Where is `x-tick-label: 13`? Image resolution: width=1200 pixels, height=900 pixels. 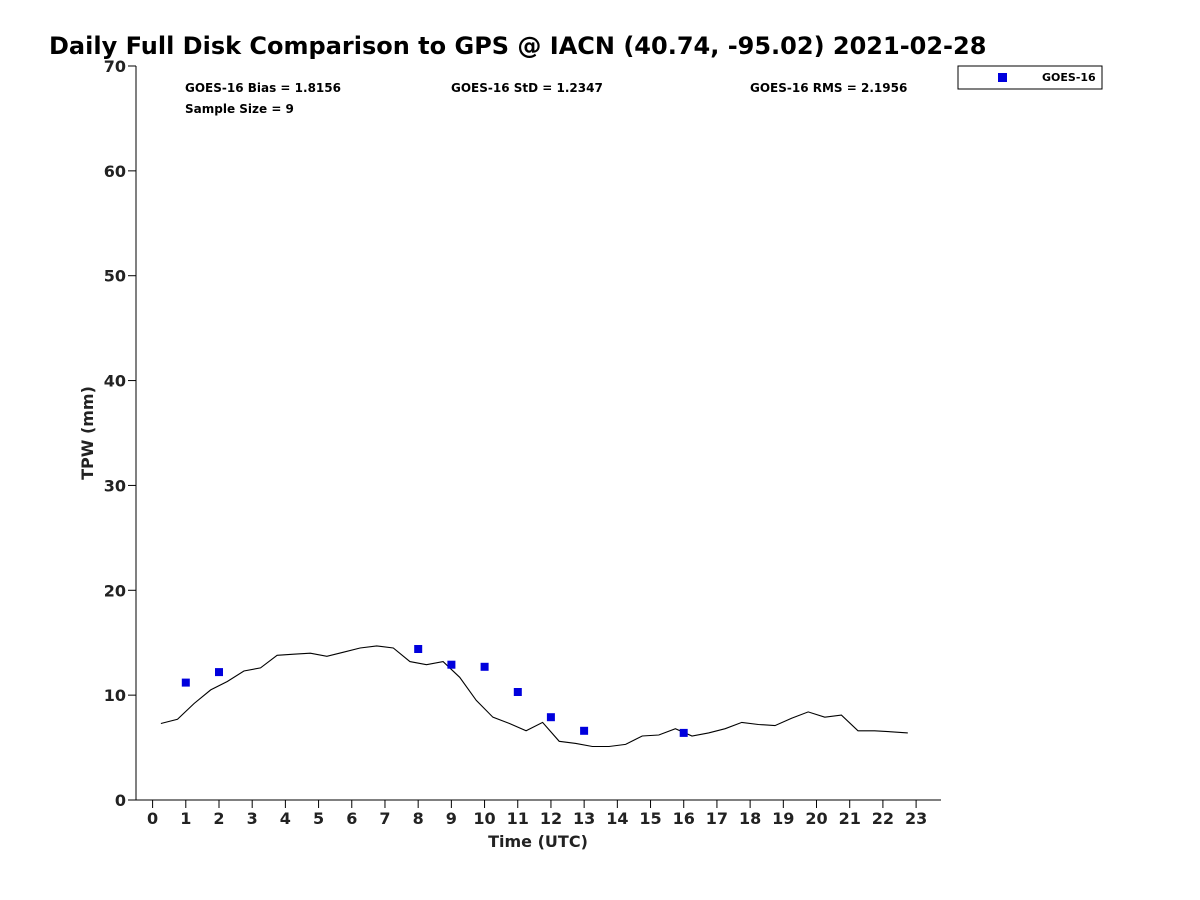 x-tick-label: 13 is located at coordinates (584, 818).